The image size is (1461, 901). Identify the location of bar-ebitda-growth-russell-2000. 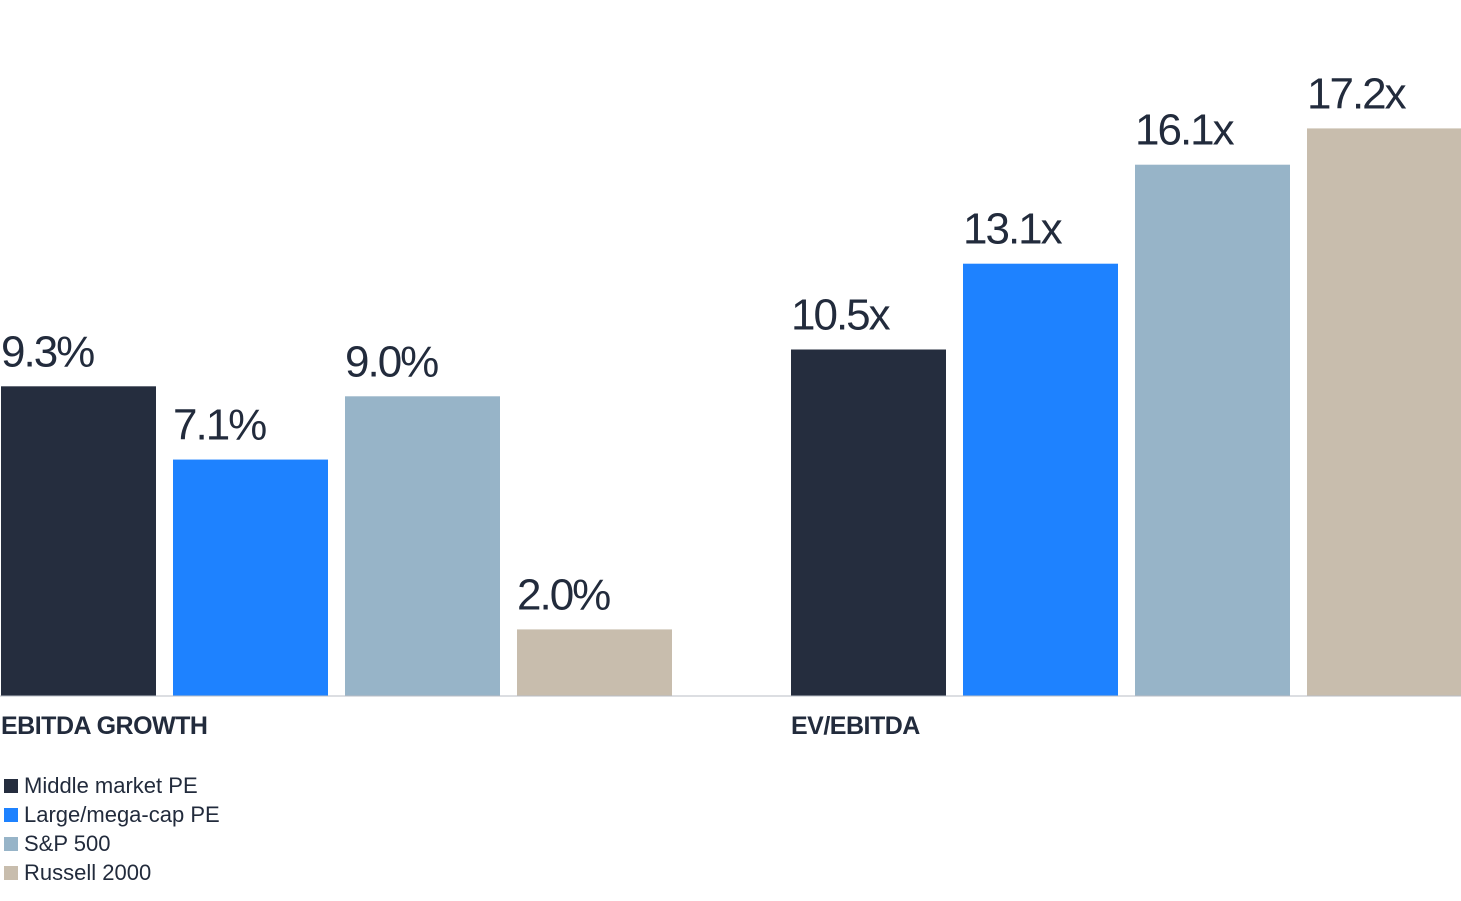
(594, 662).